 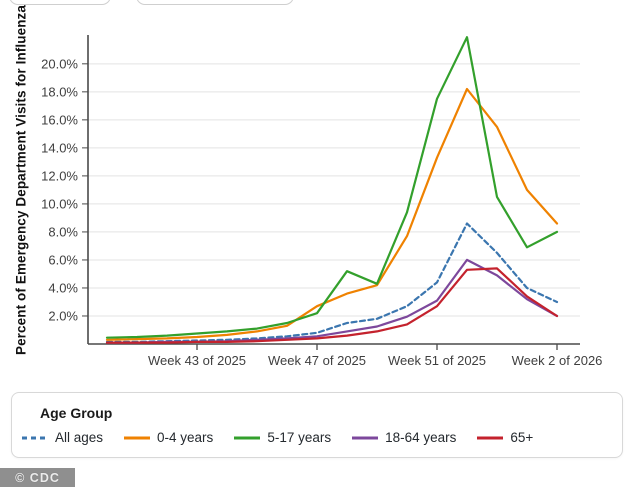 What do you see at coordinates (59, 91) in the screenshot?
I see `y-tick-label: 18.0%` at bounding box center [59, 91].